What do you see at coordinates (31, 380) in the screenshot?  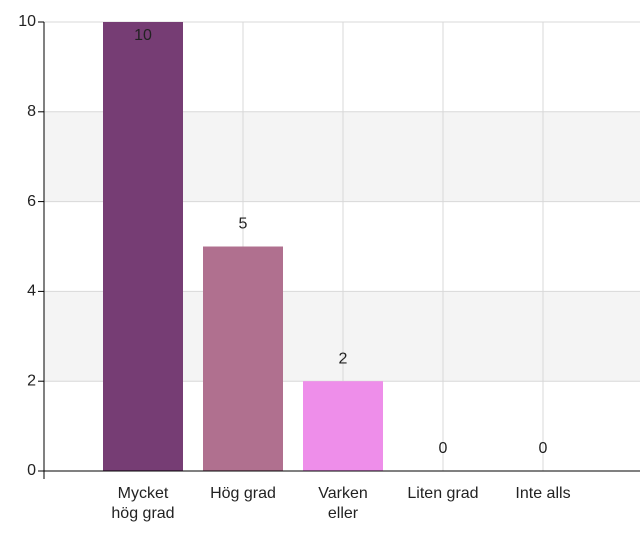 I see `y-tick-label: 2` at bounding box center [31, 380].